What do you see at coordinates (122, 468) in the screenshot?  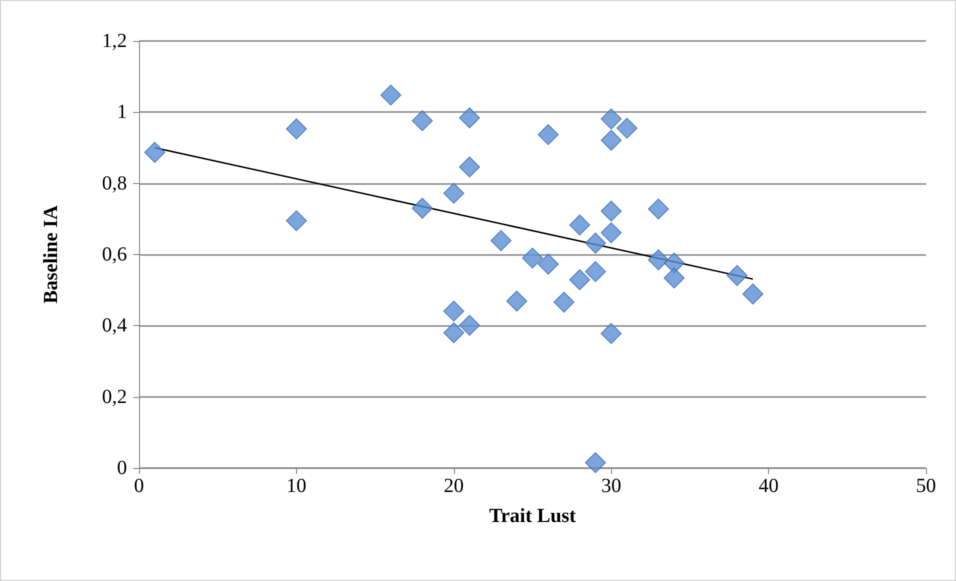 I see `y-tick-label: 0` at bounding box center [122, 468].